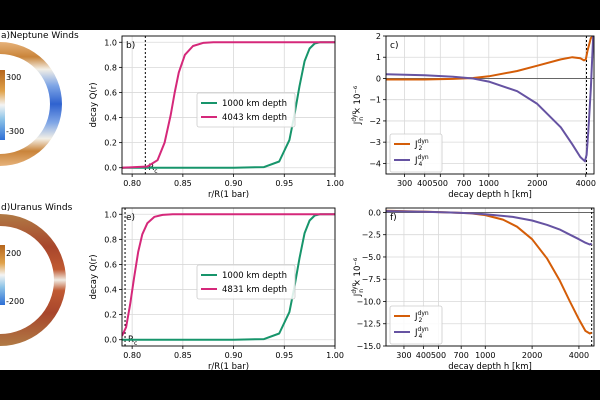 Image resolution: width=600 pixels, height=400 pixels. I want to click on panel-f-ytick-label-5: −2.5, so click(371, 235).